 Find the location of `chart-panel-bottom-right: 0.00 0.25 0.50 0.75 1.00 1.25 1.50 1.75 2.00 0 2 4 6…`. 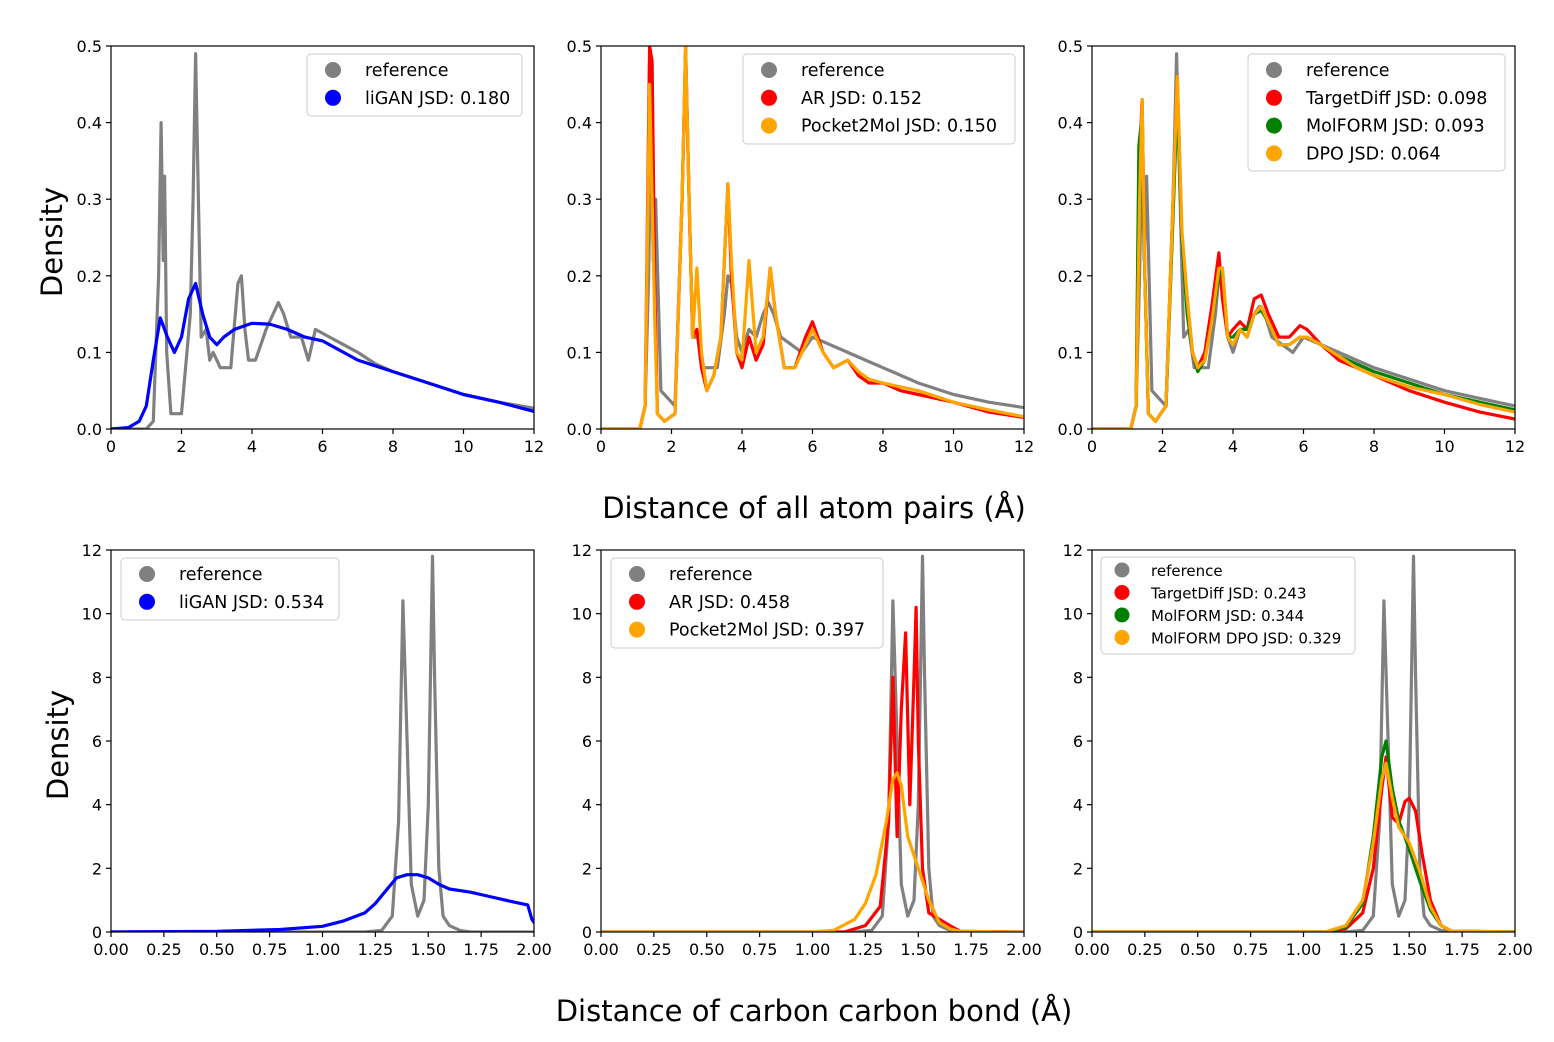

chart-panel-bottom-right: 0.00 0.25 0.50 0.75 1.00 1.25 1.50 1.75 2.00 0 2 4 6… is located at coordinates (1298, 750).